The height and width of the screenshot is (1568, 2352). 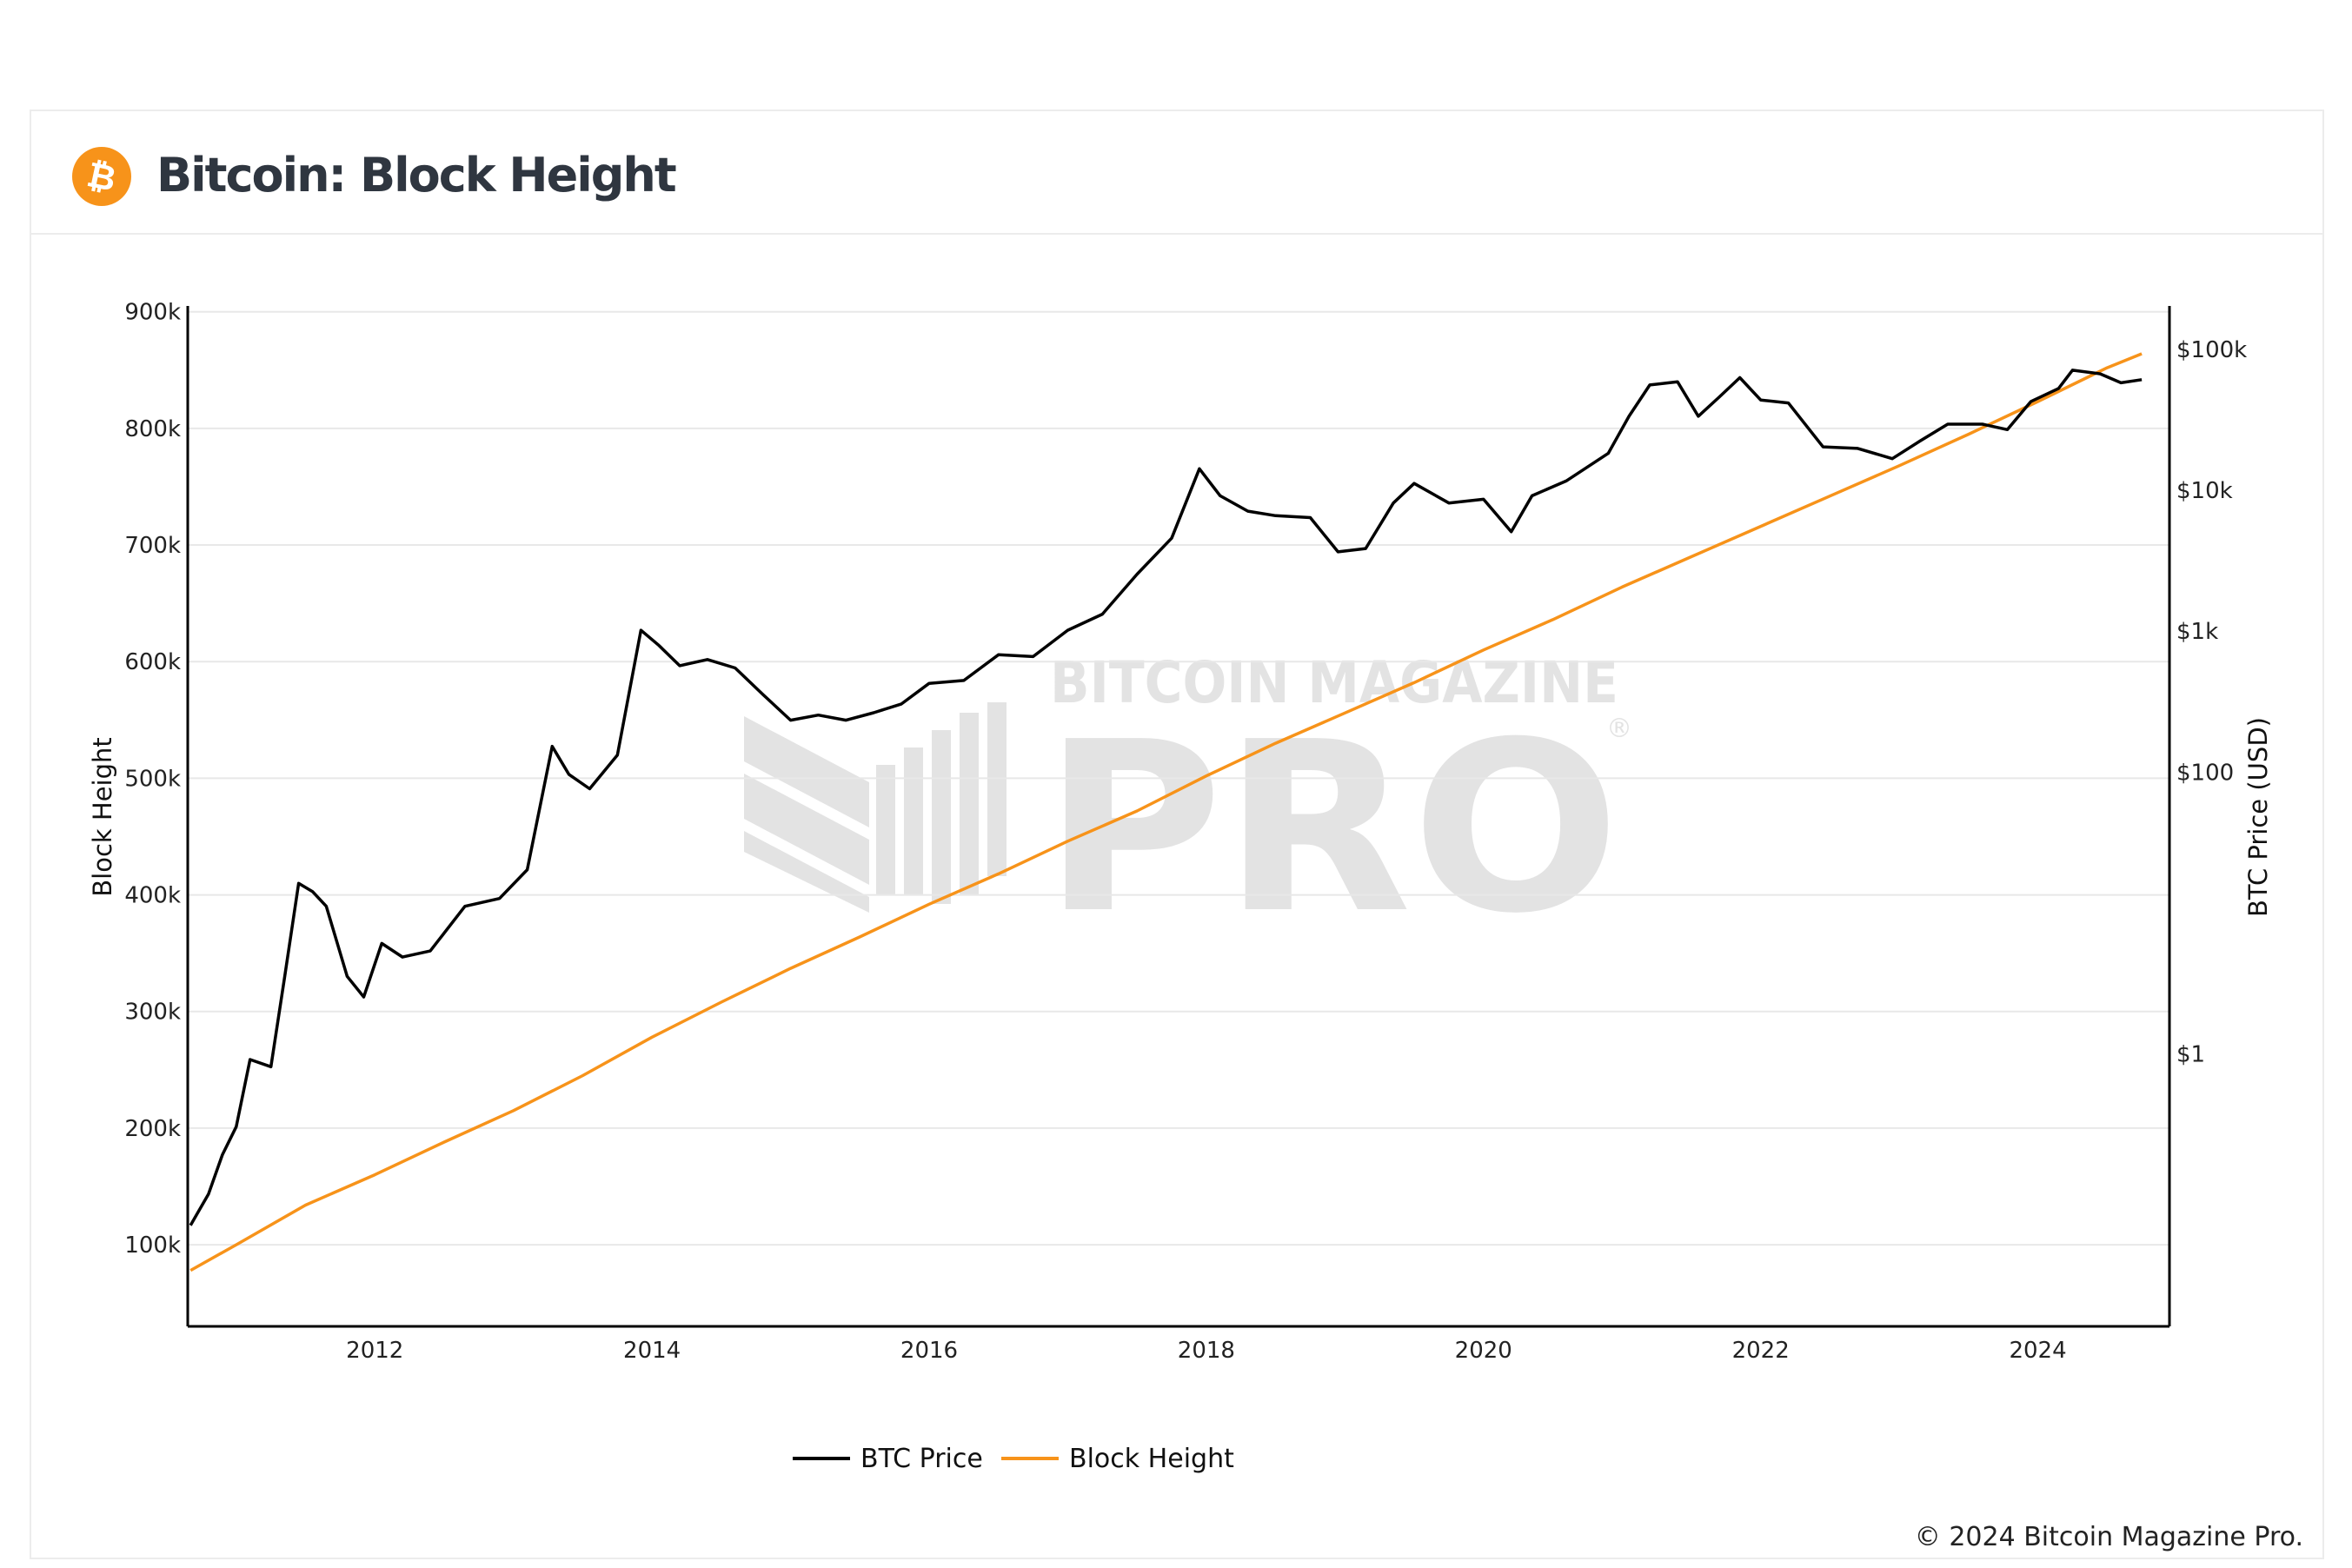 What do you see at coordinates (1176, 173) in the screenshot?
I see `card-header: ₿ Bitcoin: Block Height` at bounding box center [1176, 173].